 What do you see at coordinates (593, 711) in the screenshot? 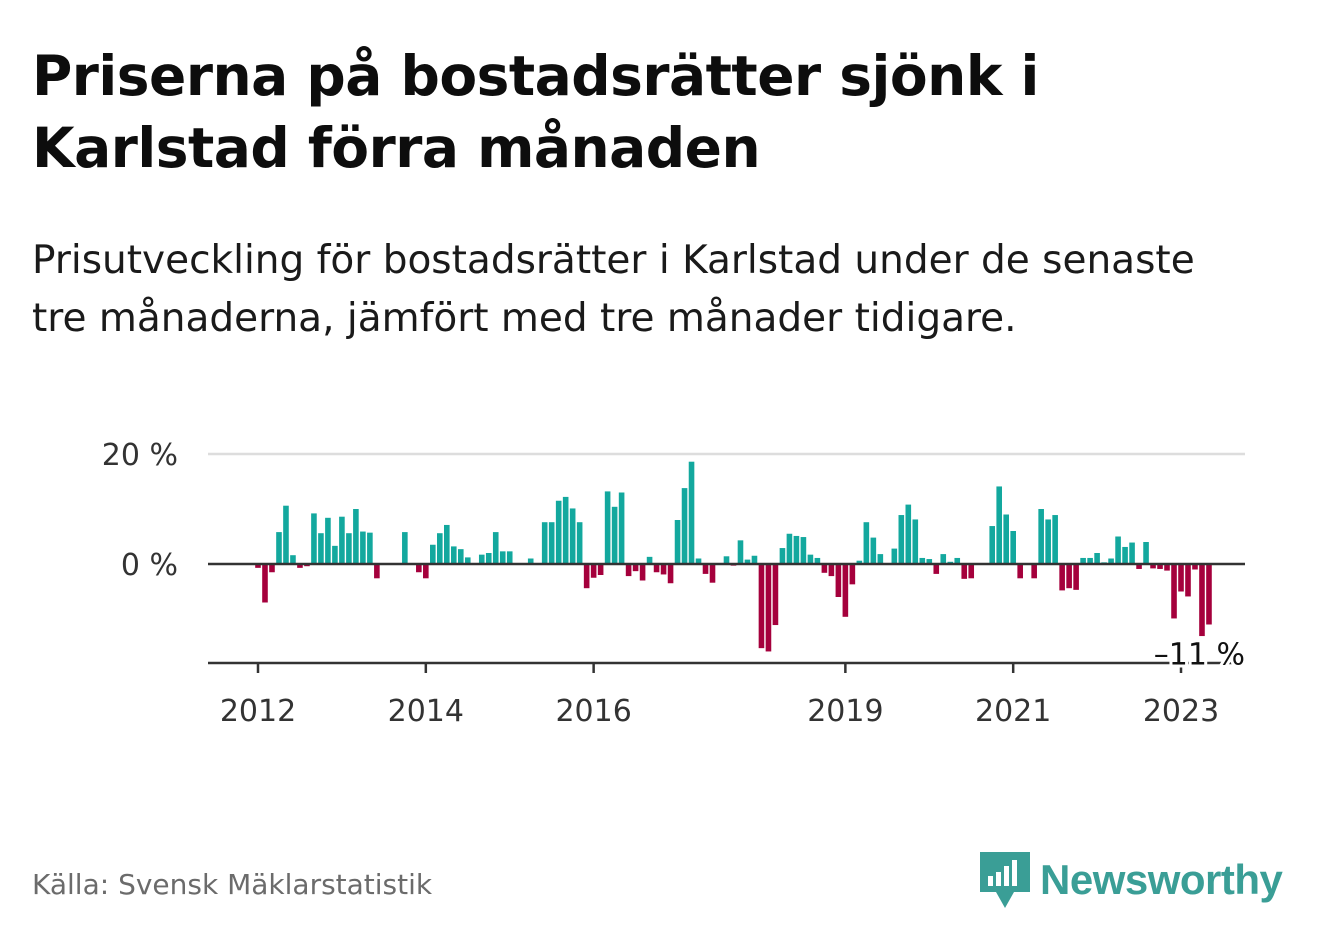
I see `x-tick-label: 2016` at bounding box center [593, 711].